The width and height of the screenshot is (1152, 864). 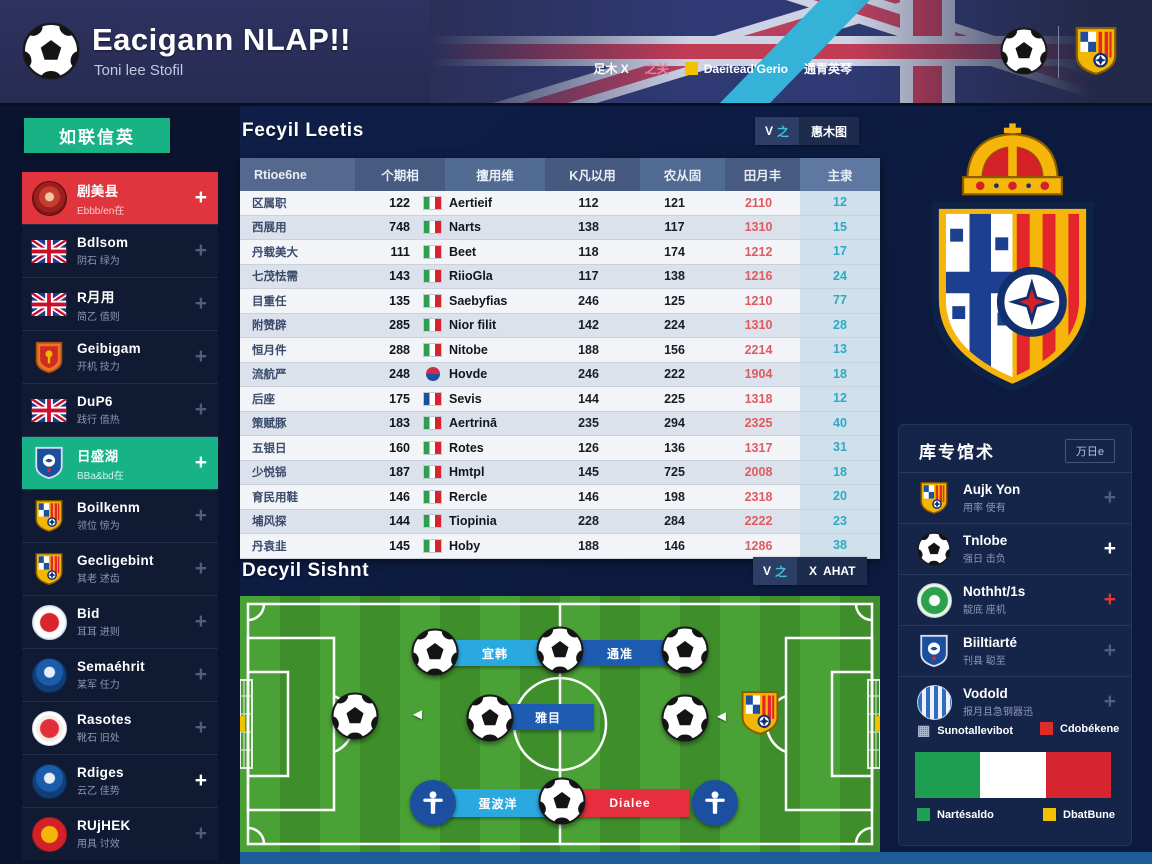 I want to click on nationality-flag-icon, so click(x=432, y=276).